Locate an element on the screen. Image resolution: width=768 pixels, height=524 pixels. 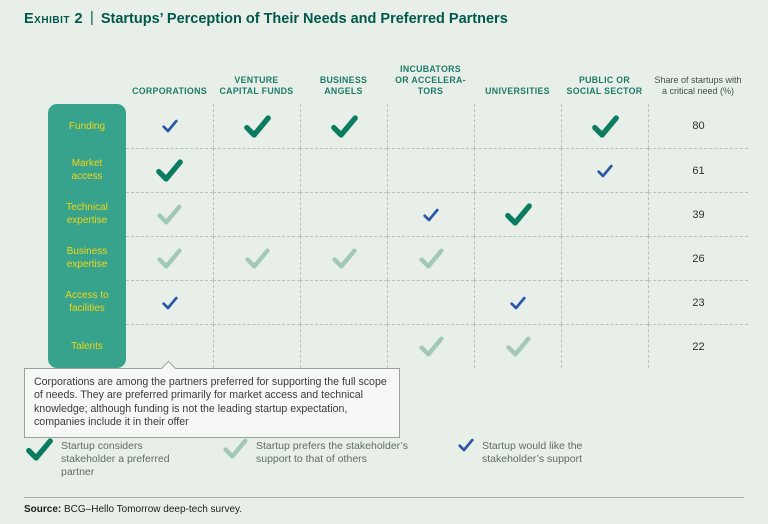
column-header-public-or-social-sector: PUBLIC OR SOCIAL SECTOR is located at coordinates (604, 86).